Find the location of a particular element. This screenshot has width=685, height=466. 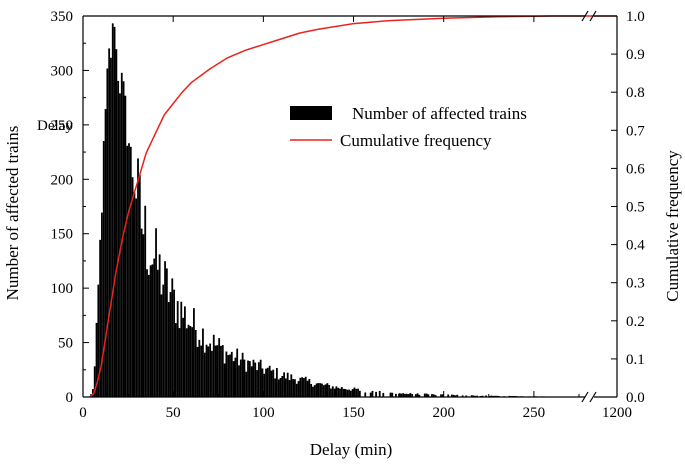

y2-tick-label: 0.9 is located at coordinates (635, 55).